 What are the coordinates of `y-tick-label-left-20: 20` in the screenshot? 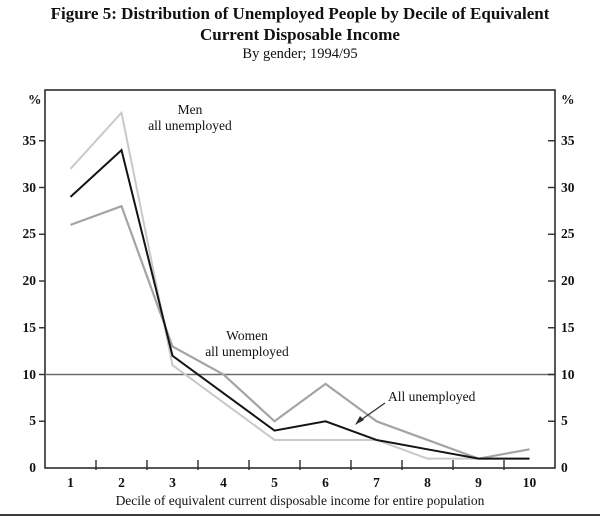 It's located at (29, 280).